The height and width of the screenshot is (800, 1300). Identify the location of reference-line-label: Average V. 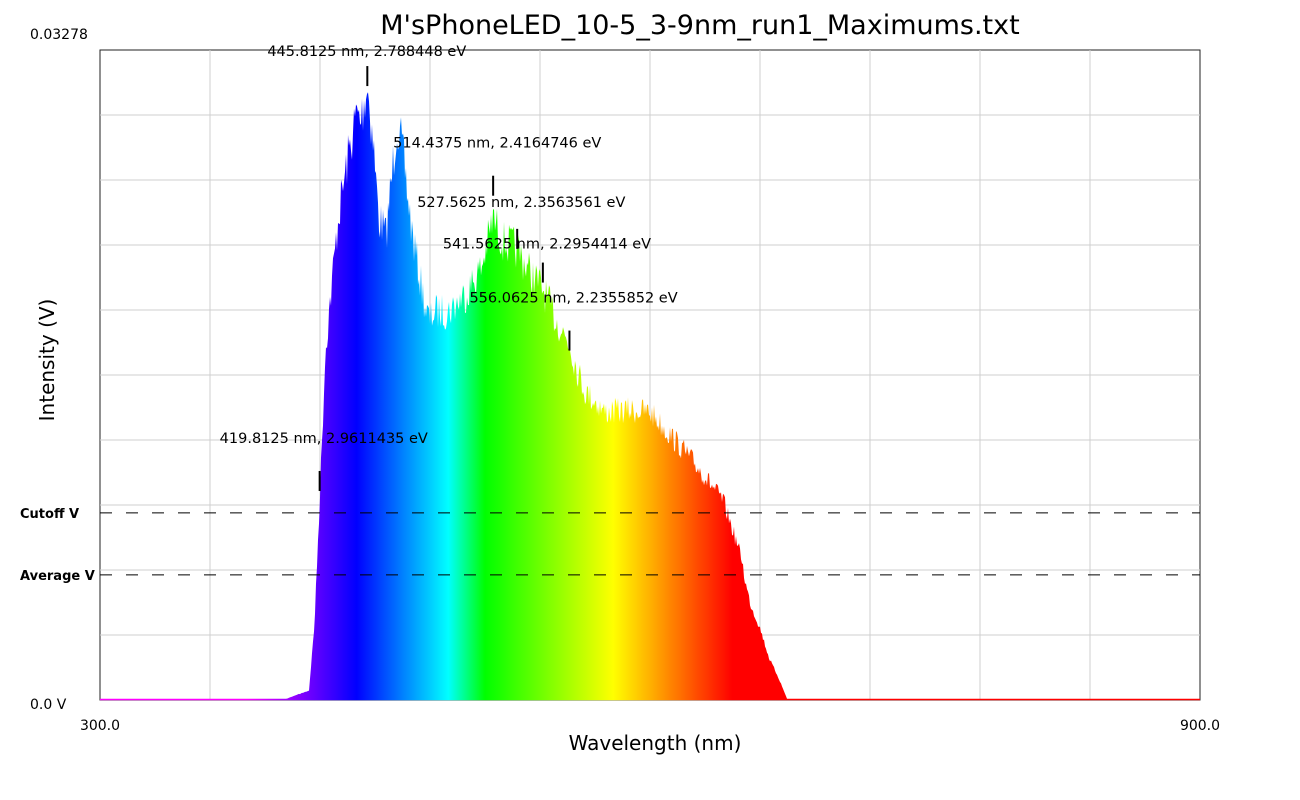
(57, 576).